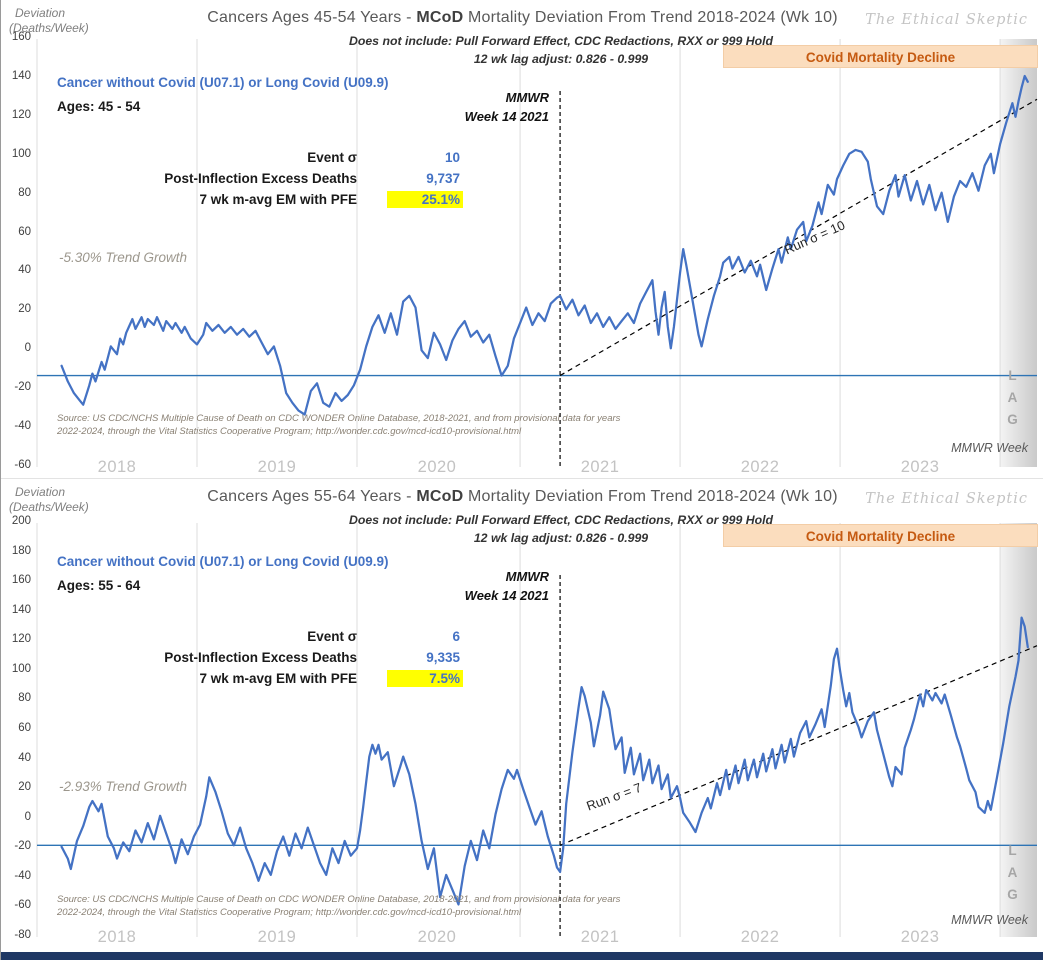 This screenshot has height=960, width=1043. What do you see at coordinates (456, 636) in the screenshot?
I see `stat-value: 6` at bounding box center [456, 636].